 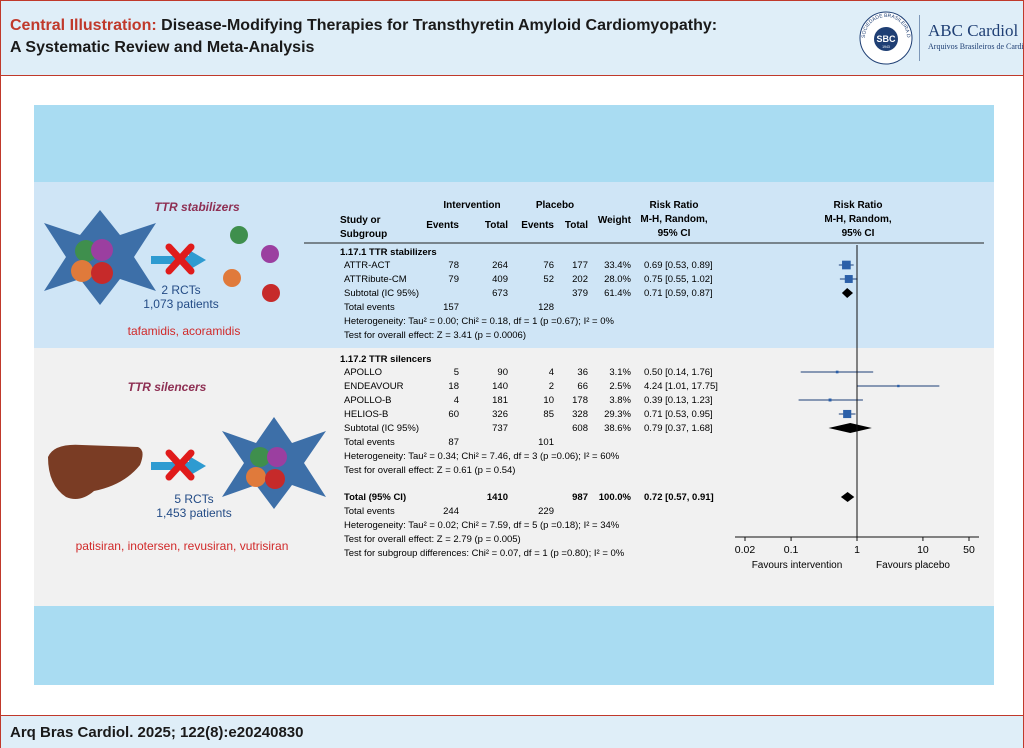 I want to click on subgroup-2-study-2-pla-events: 2, so click(x=551, y=386).